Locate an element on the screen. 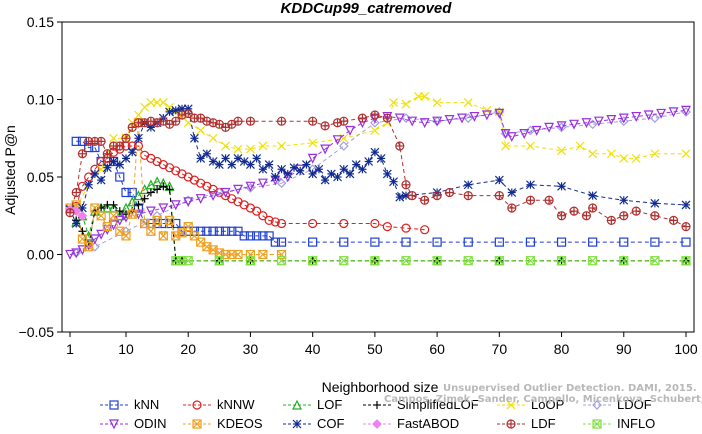 The image size is (702, 434). data-point-lof is located at coordinates (132, 201).